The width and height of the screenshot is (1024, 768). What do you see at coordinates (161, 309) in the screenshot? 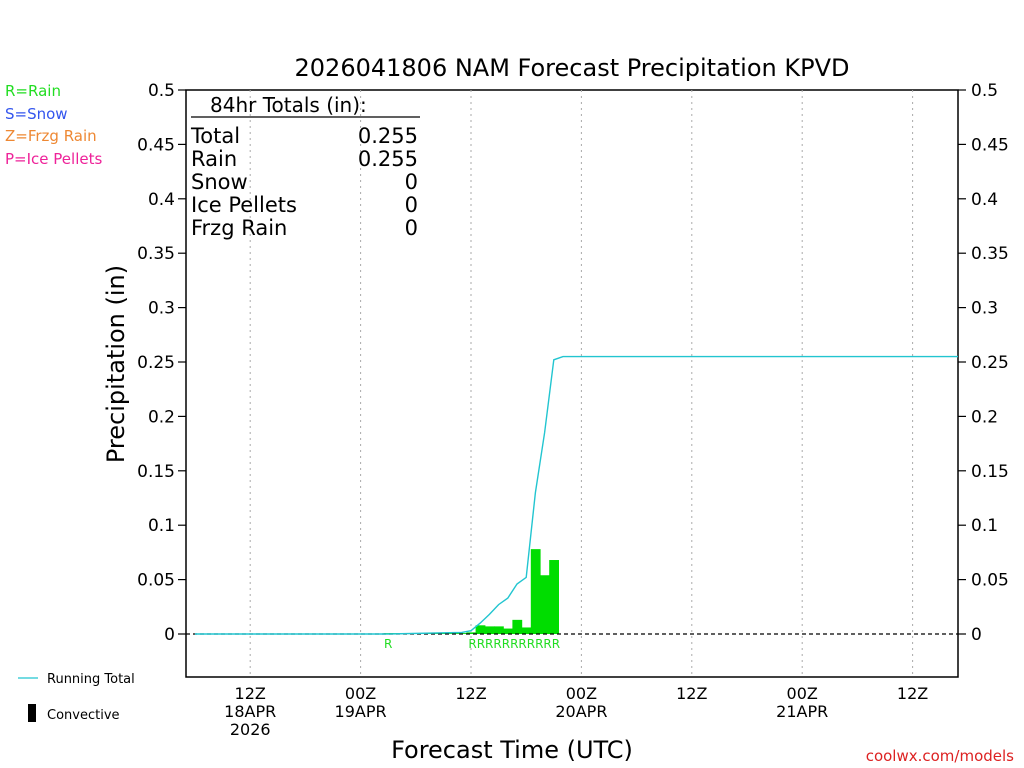
I see `y-tick-label-left: 0.3` at bounding box center [161, 309].